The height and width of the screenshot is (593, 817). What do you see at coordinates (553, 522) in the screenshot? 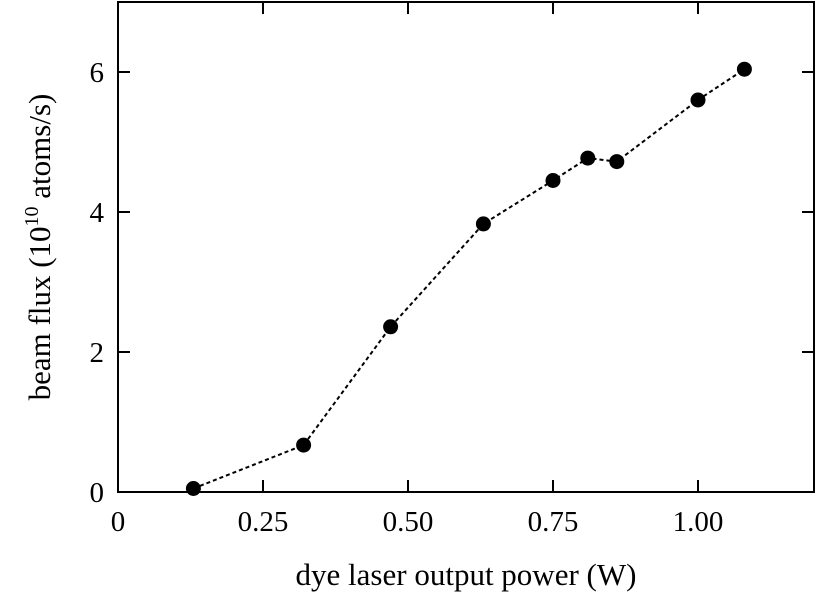
I see `x-tick-label: 0.75` at bounding box center [553, 522].